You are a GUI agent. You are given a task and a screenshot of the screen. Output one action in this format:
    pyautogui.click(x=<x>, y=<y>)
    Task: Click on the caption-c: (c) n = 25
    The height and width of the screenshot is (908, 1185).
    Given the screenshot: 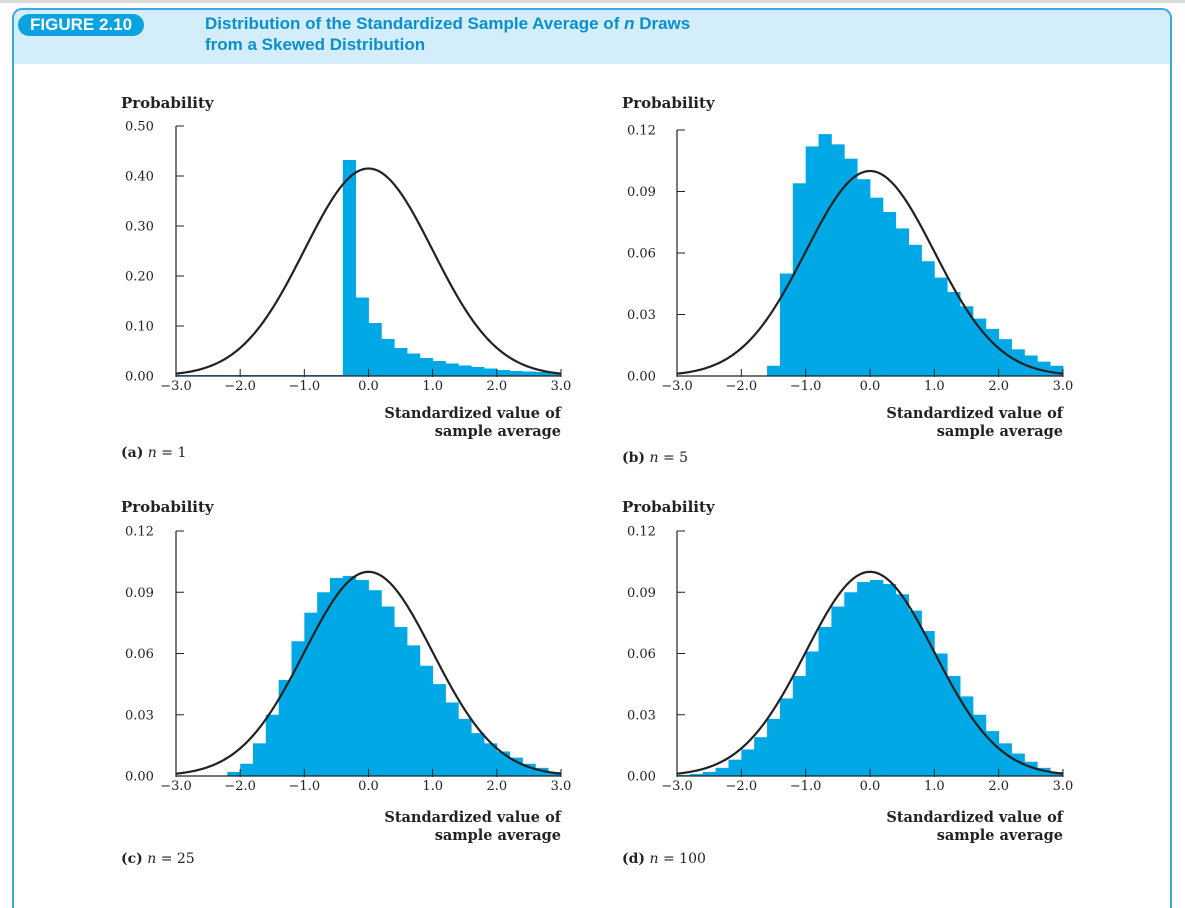 What is the action you would take?
    pyautogui.click(x=158, y=859)
    